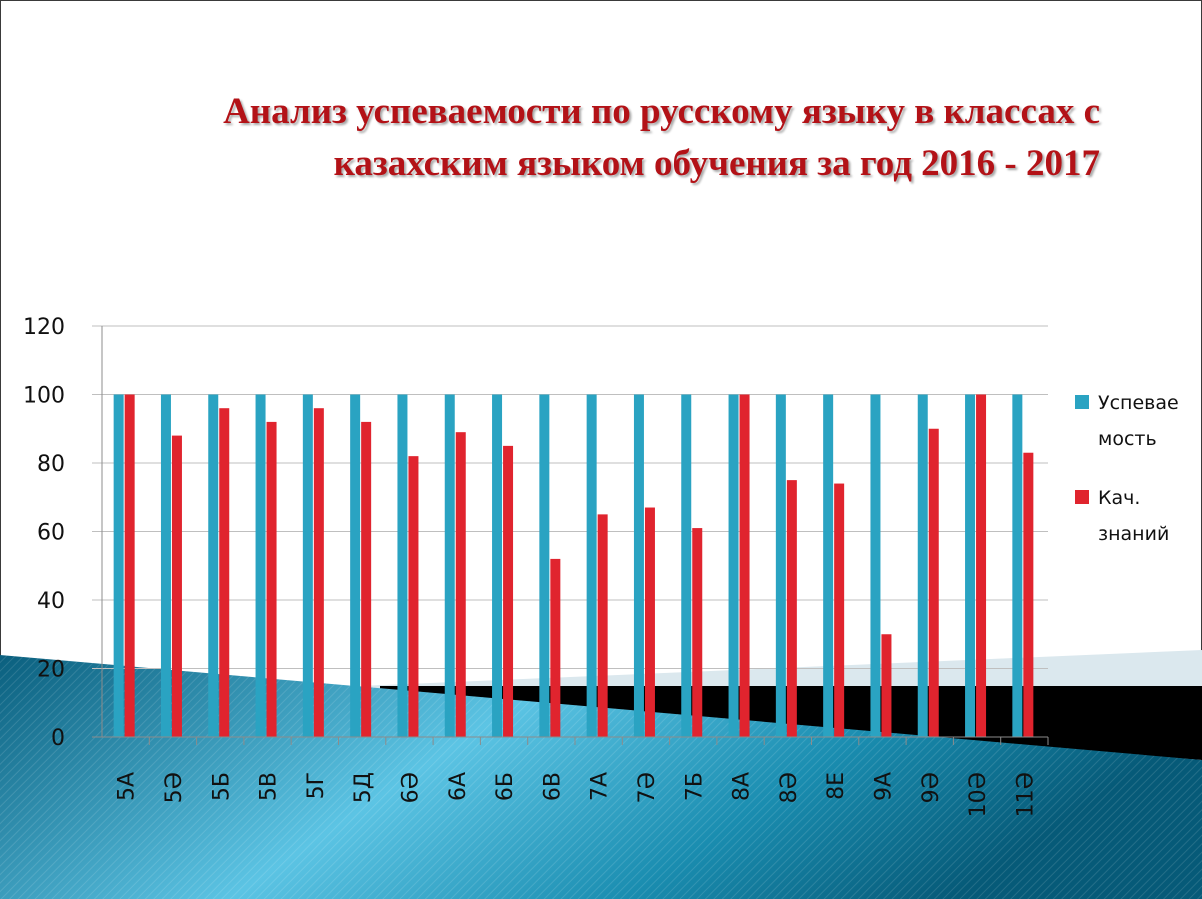  What do you see at coordinates (742, 786) in the screenshot?
I see `x-tick-label: 8А` at bounding box center [742, 786].